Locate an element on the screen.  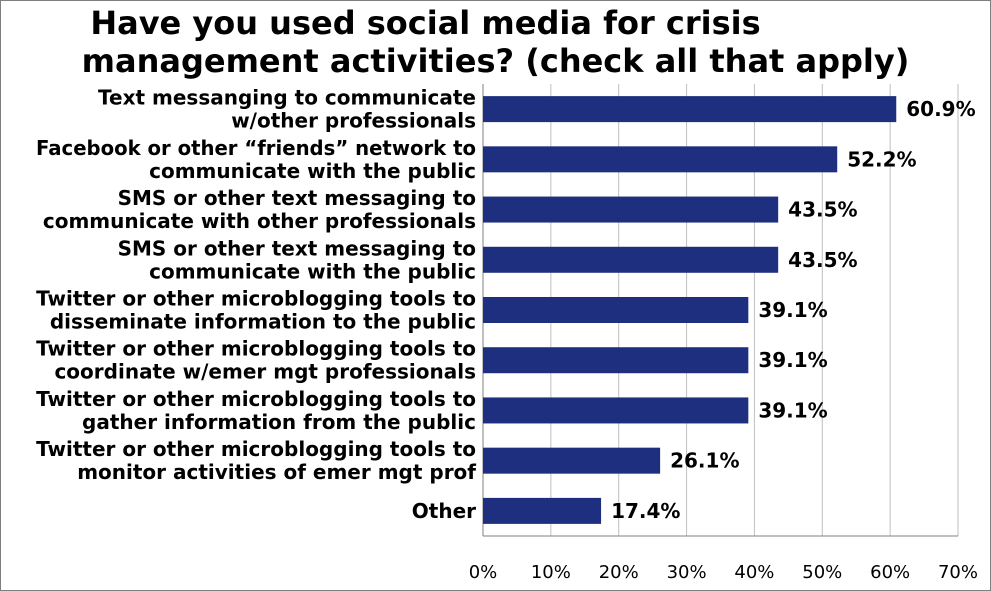
data-label: 52.2% is located at coordinates (881, 159).